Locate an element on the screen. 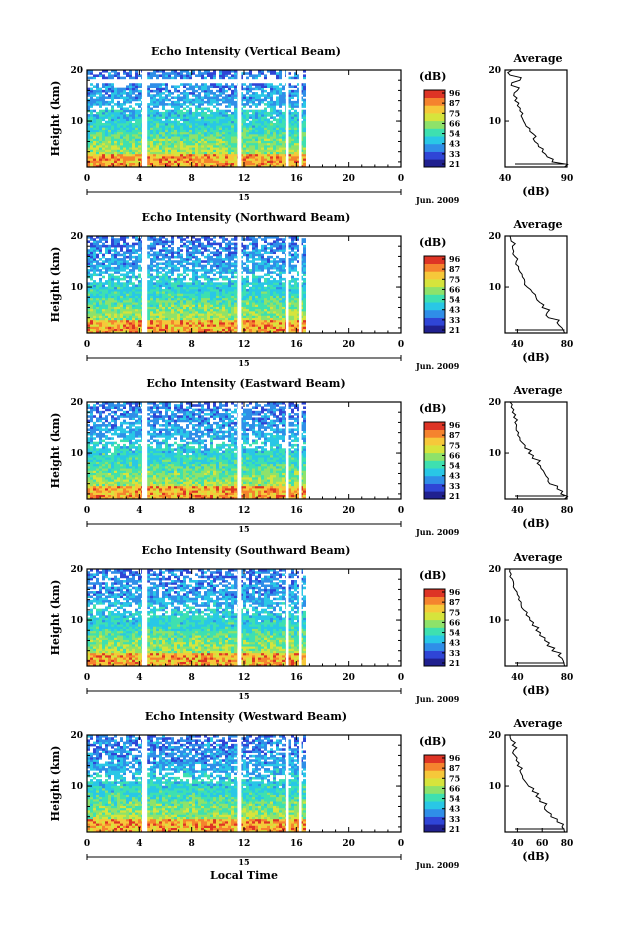  colorbar-tick-label: 43 is located at coordinates (455, 310).